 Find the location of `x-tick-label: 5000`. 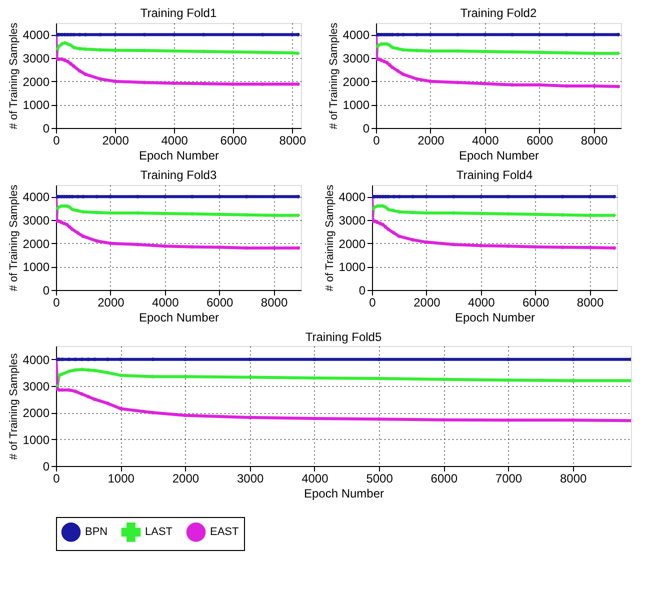

x-tick-label: 5000 is located at coordinates (380, 479).